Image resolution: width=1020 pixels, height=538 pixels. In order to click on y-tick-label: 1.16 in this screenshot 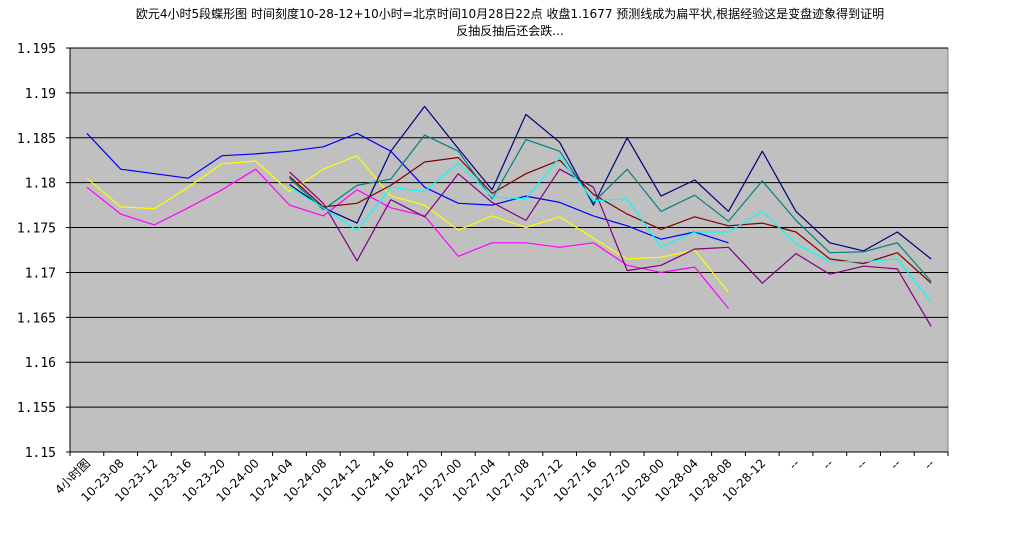, I will do `click(40, 363)`.